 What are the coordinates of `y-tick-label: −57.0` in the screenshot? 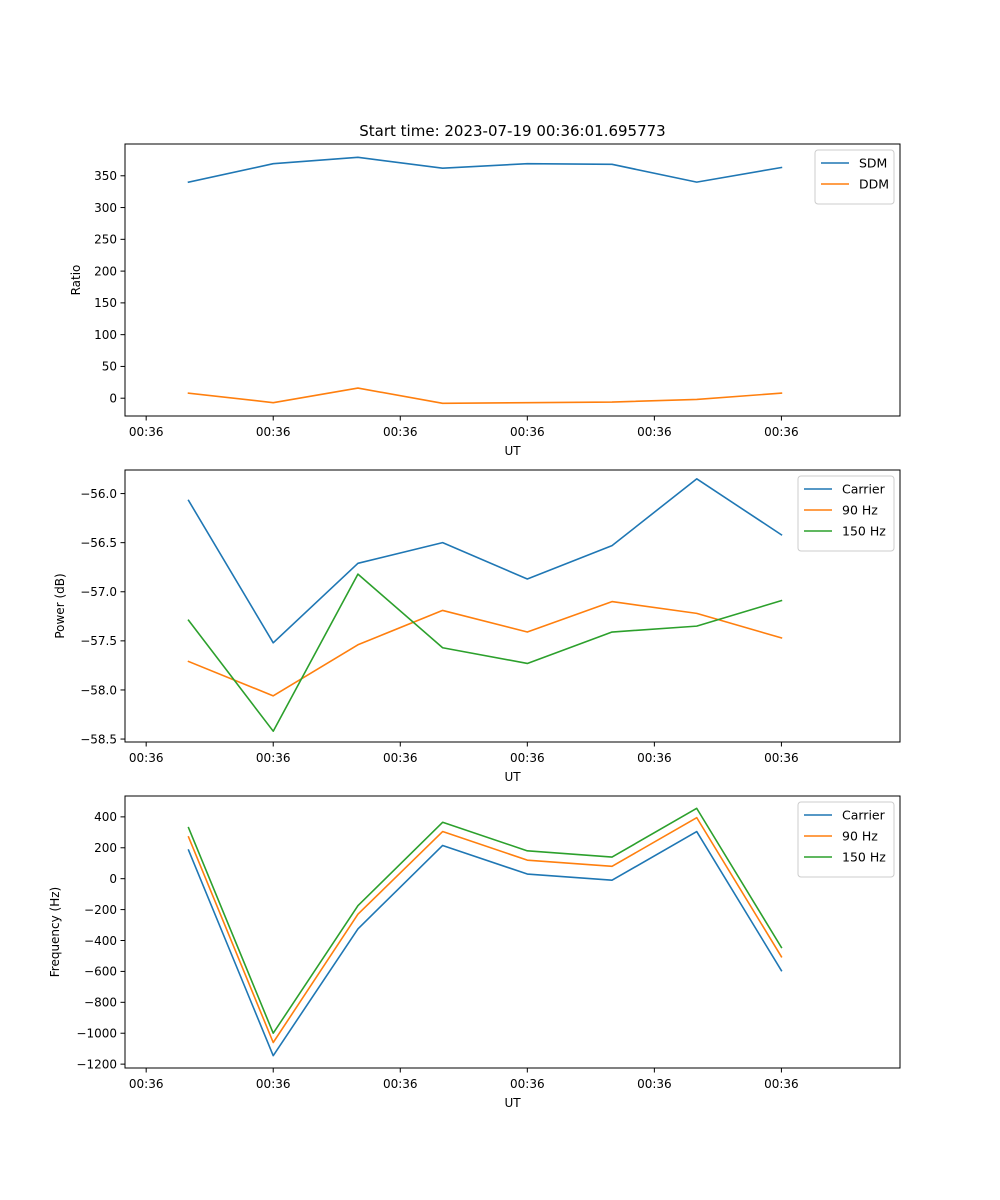 It's located at (98, 592).